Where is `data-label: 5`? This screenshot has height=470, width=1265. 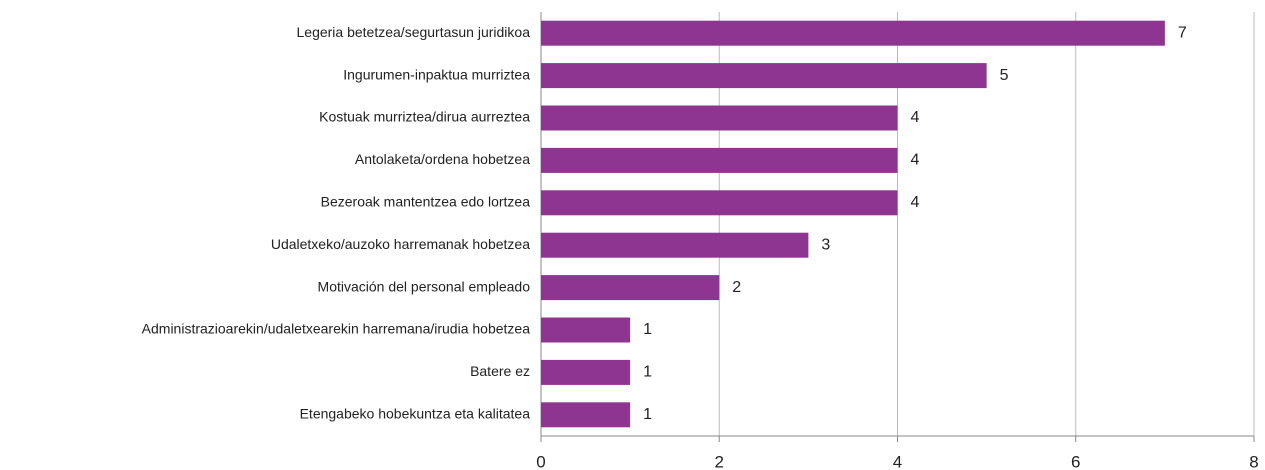
data-label: 5 is located at coordinates (1004, 75).